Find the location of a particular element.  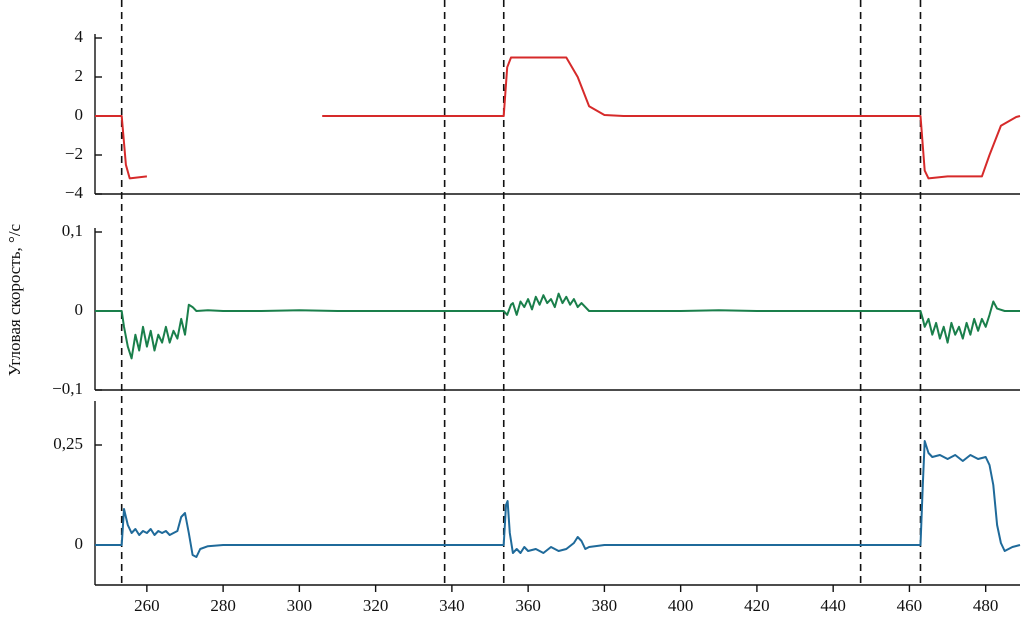

y-tick-label: −0,1 is located at coordinates (67, 388).